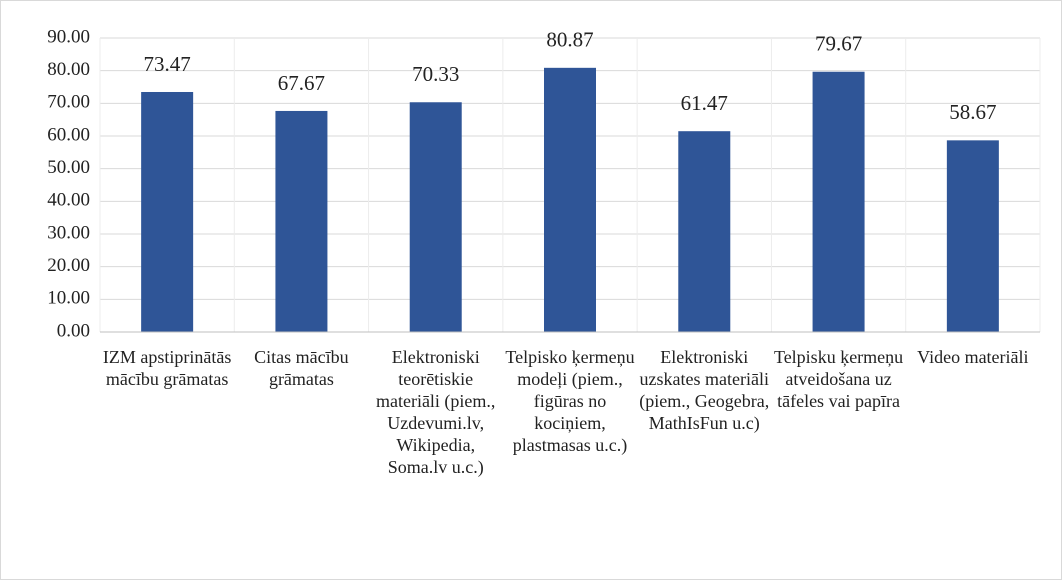 The image size is (1062, 580). I want to click on value-label: 79.67, so click(838, 44).